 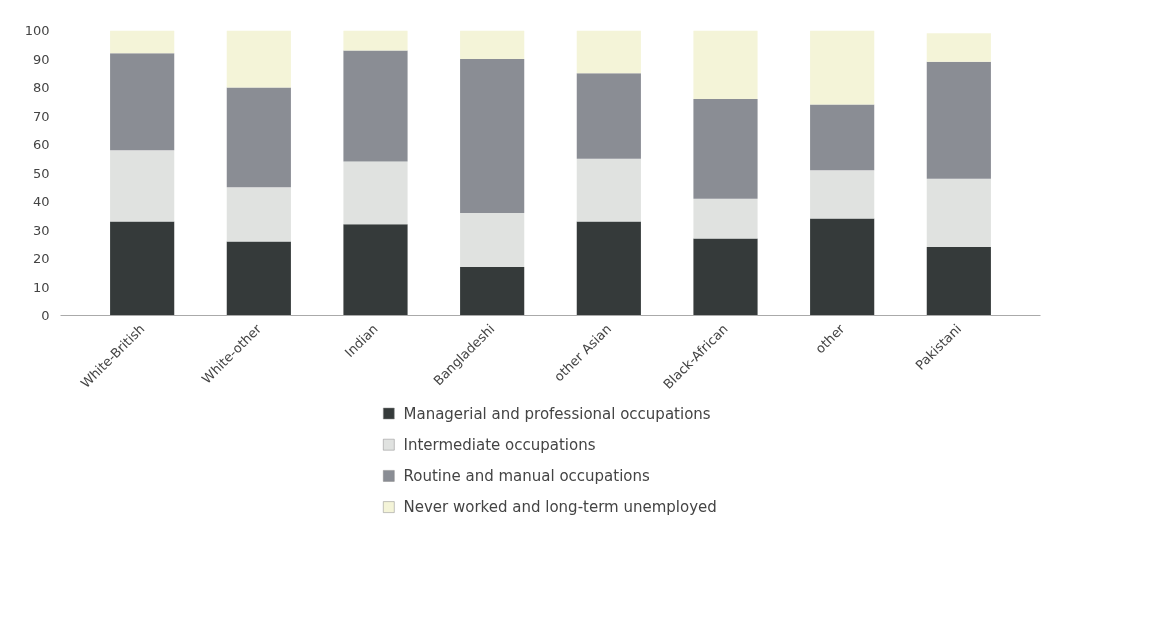 What do you see at coordinates (41, 230) in the screenshot?
I see `y-tick-label: 30` at bounding box center [41, 230].